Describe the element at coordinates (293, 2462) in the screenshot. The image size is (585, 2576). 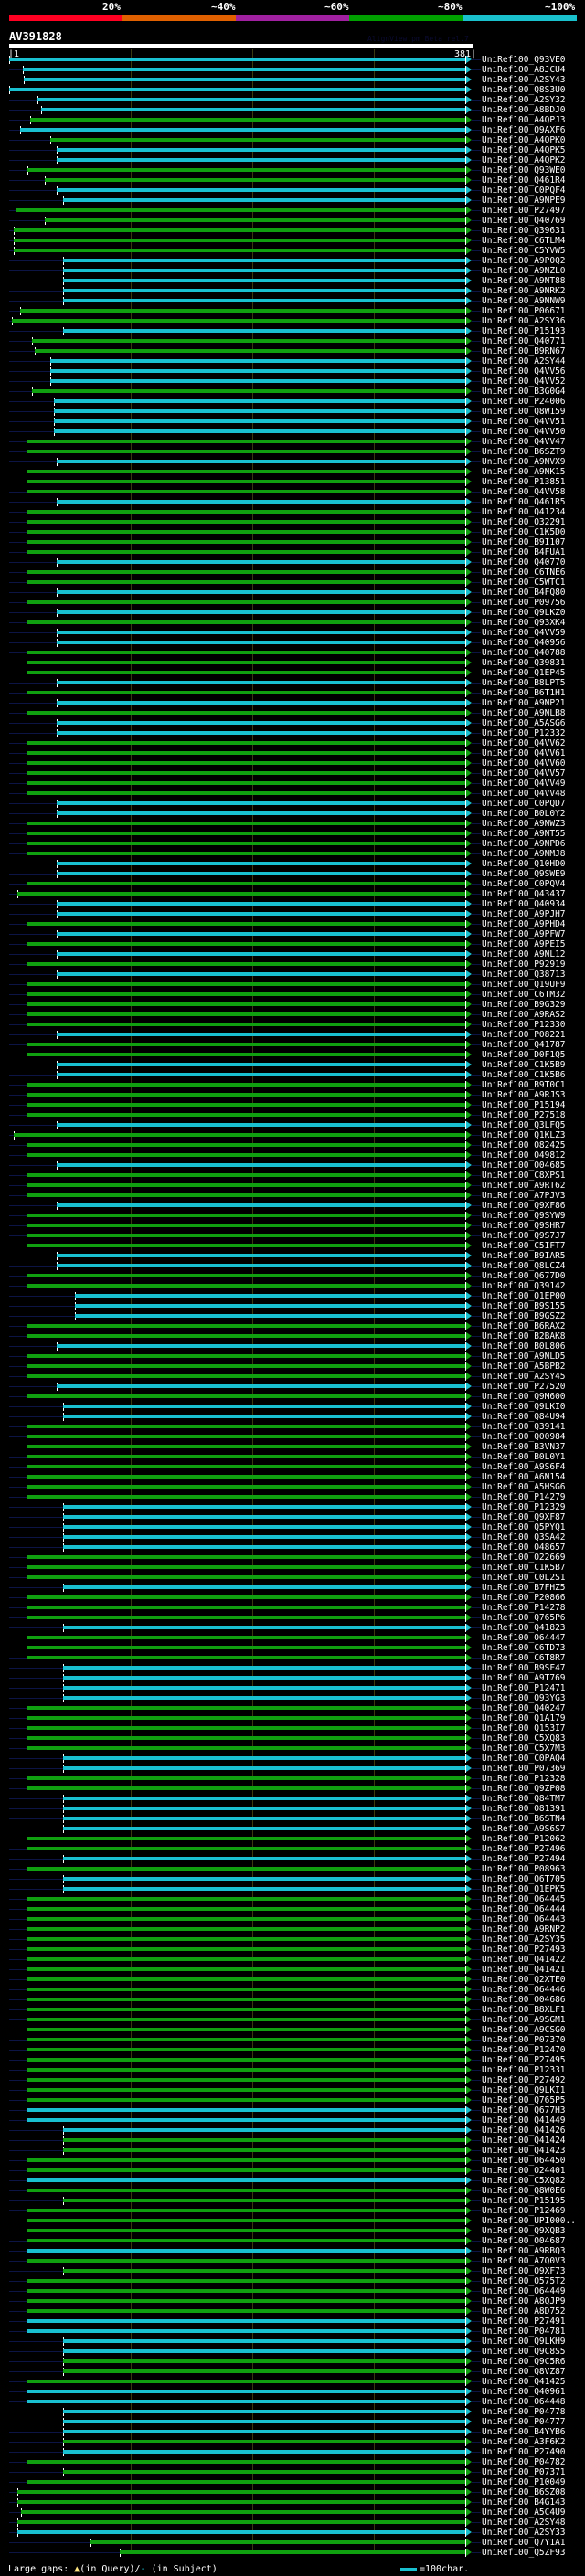
I see `alignment-row: UniRef100_P04782` at that location.